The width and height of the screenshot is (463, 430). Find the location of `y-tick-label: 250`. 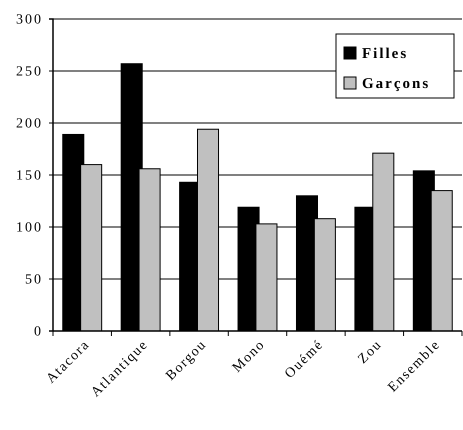

y-tick-label: 250 is located at coordinates (29, 72).